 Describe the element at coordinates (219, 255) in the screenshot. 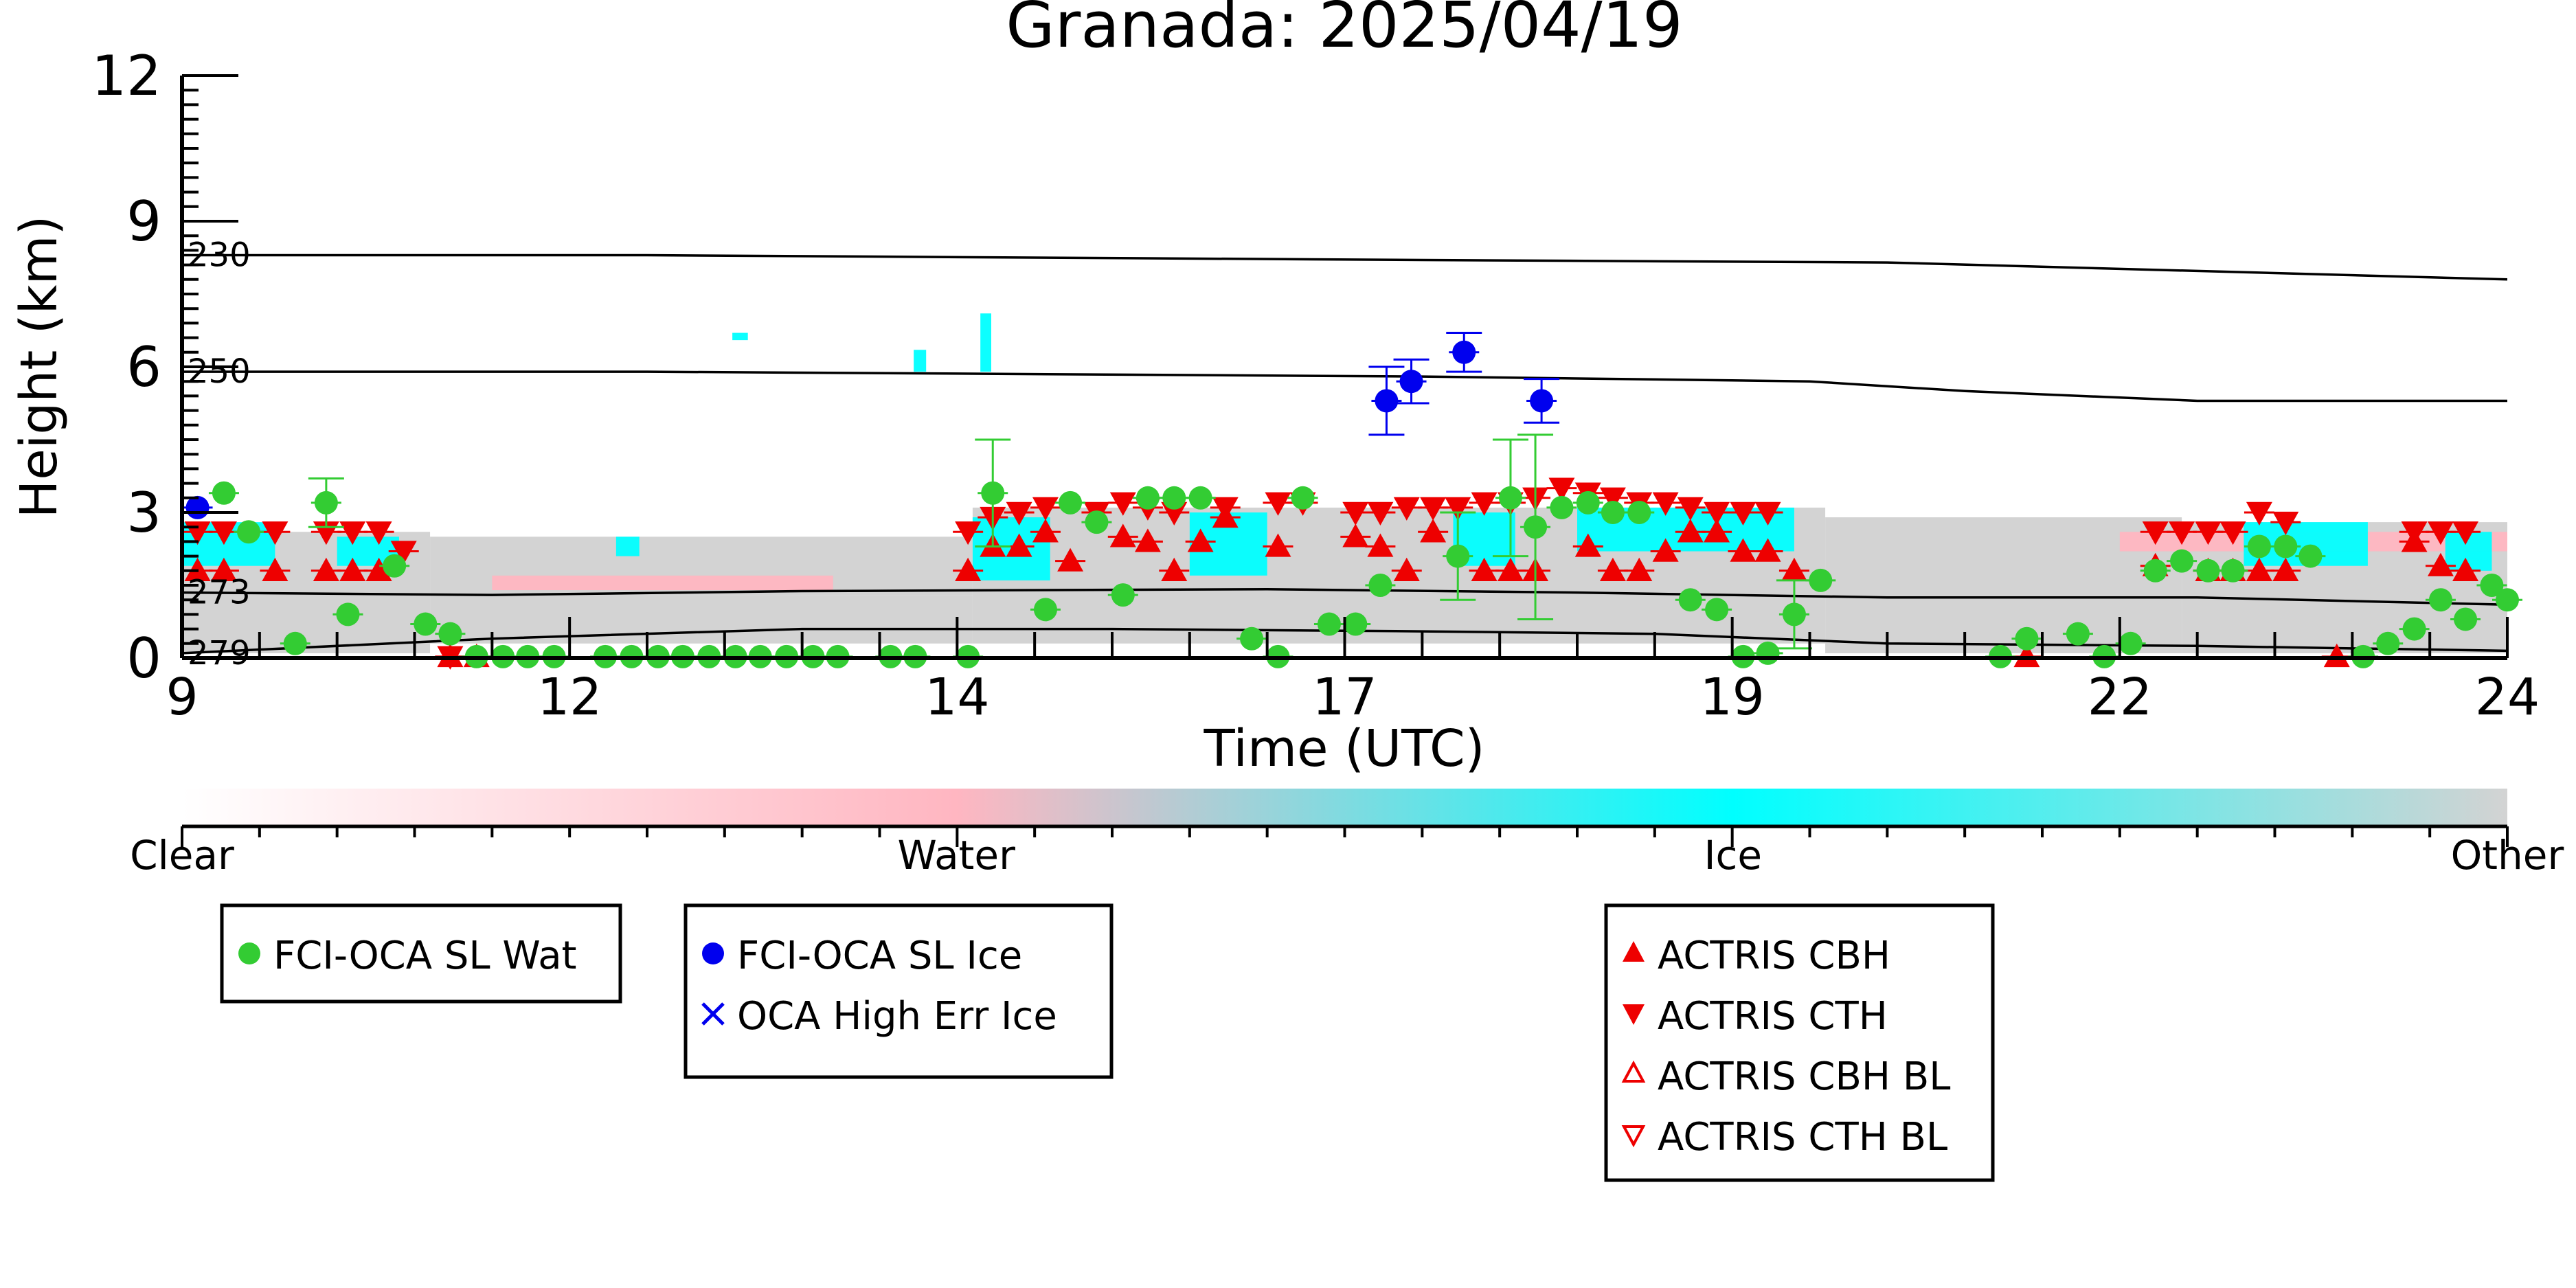

I see `isotherm-label: 230` at that location.